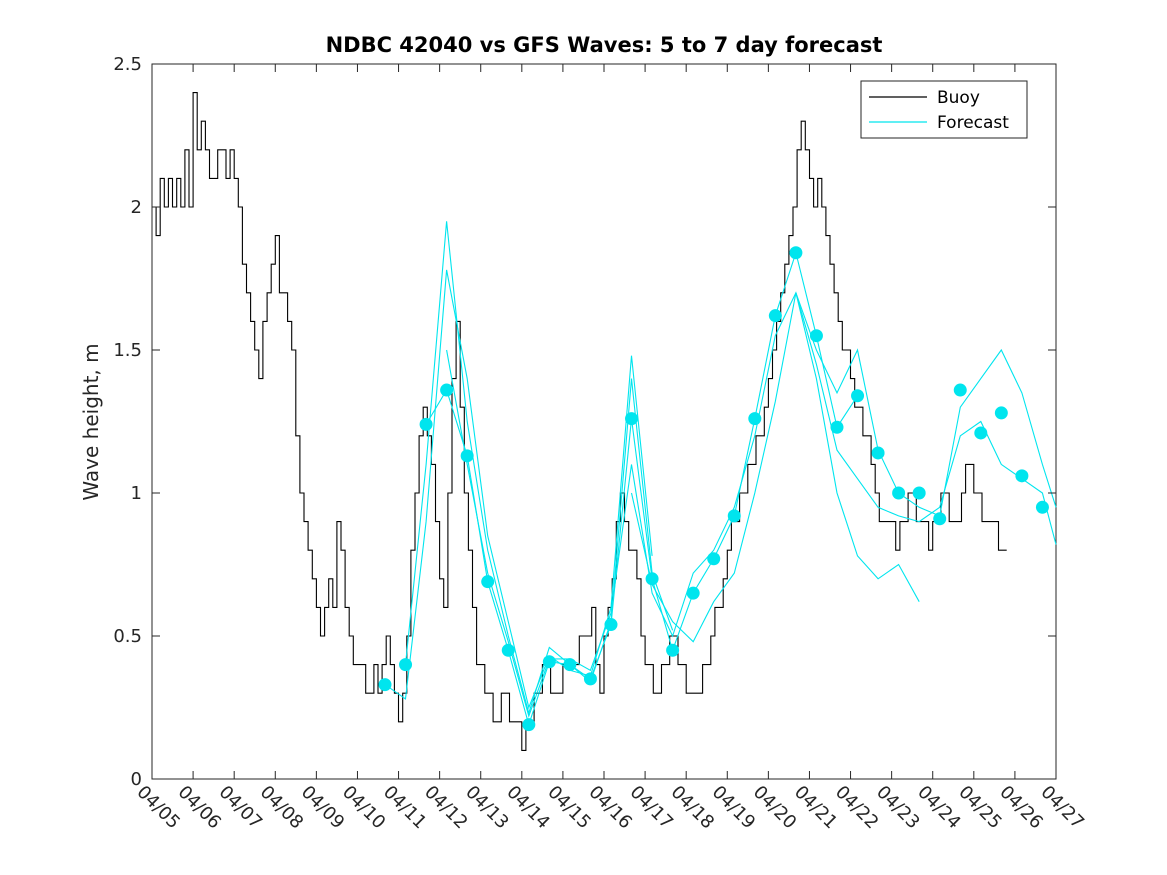  What do you see at coordinates (127, 64) in the screenshot?
I see `y-tick-label: 2.5` at bounding box center [127, 64].